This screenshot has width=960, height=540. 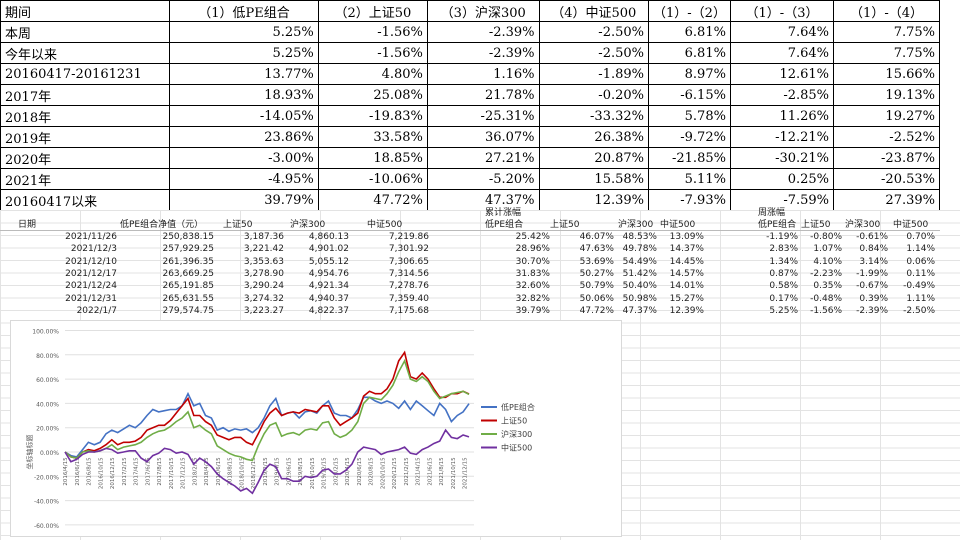 I want to click on summary-row: 本周 5.25% -1.56% -2.39% -2.50% 6.81% 7.64% 7.75%, so click(x=470, y=32).